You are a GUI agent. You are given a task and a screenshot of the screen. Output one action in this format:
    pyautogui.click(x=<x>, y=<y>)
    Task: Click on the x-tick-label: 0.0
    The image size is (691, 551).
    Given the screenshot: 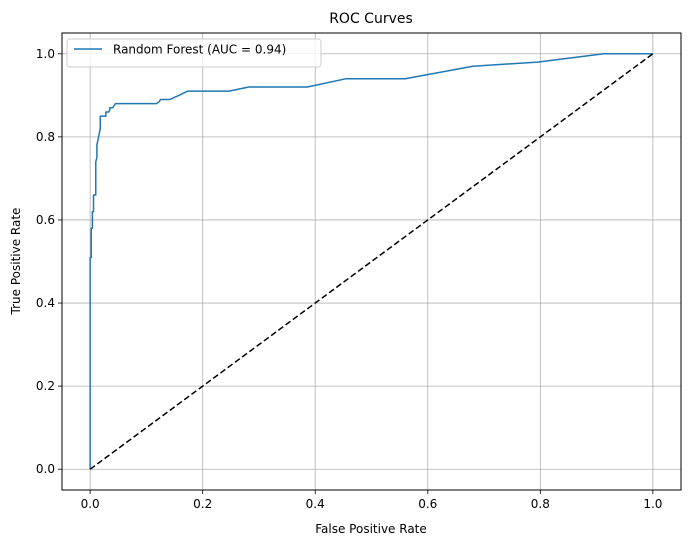 What is the action you would take?
    pyautogui.click(x=90, y=504)
    